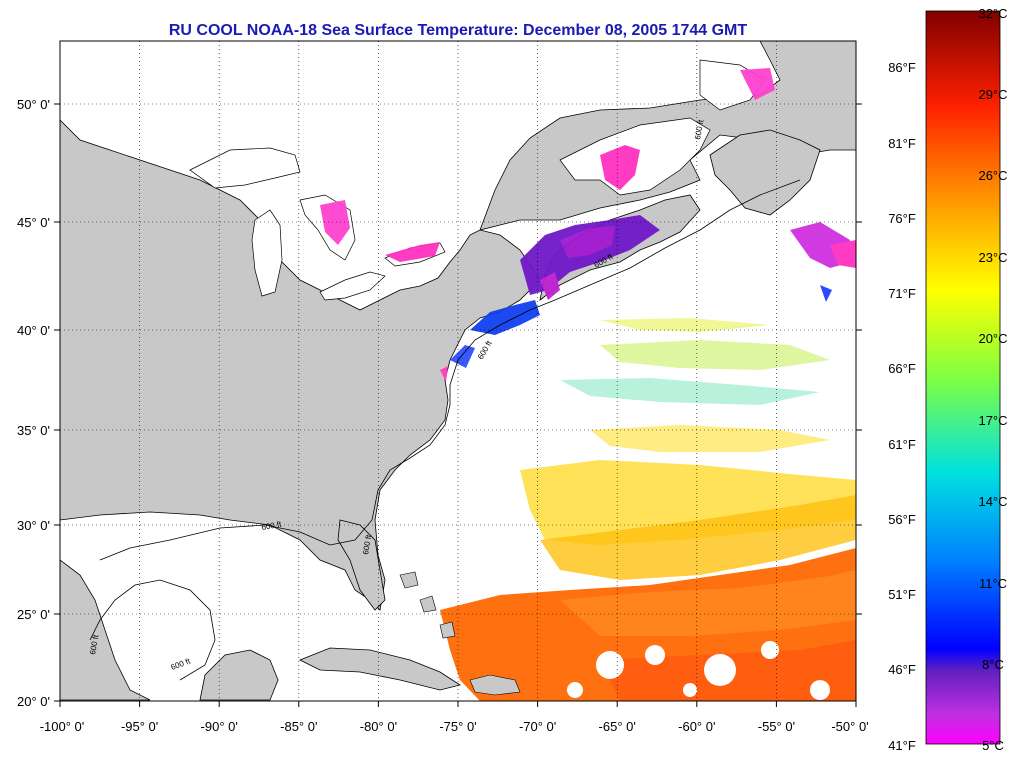  Describe the element at coordinates (992, 420) in the screenshot. I see `colorbar-celsius-label: 17°C` at that location.